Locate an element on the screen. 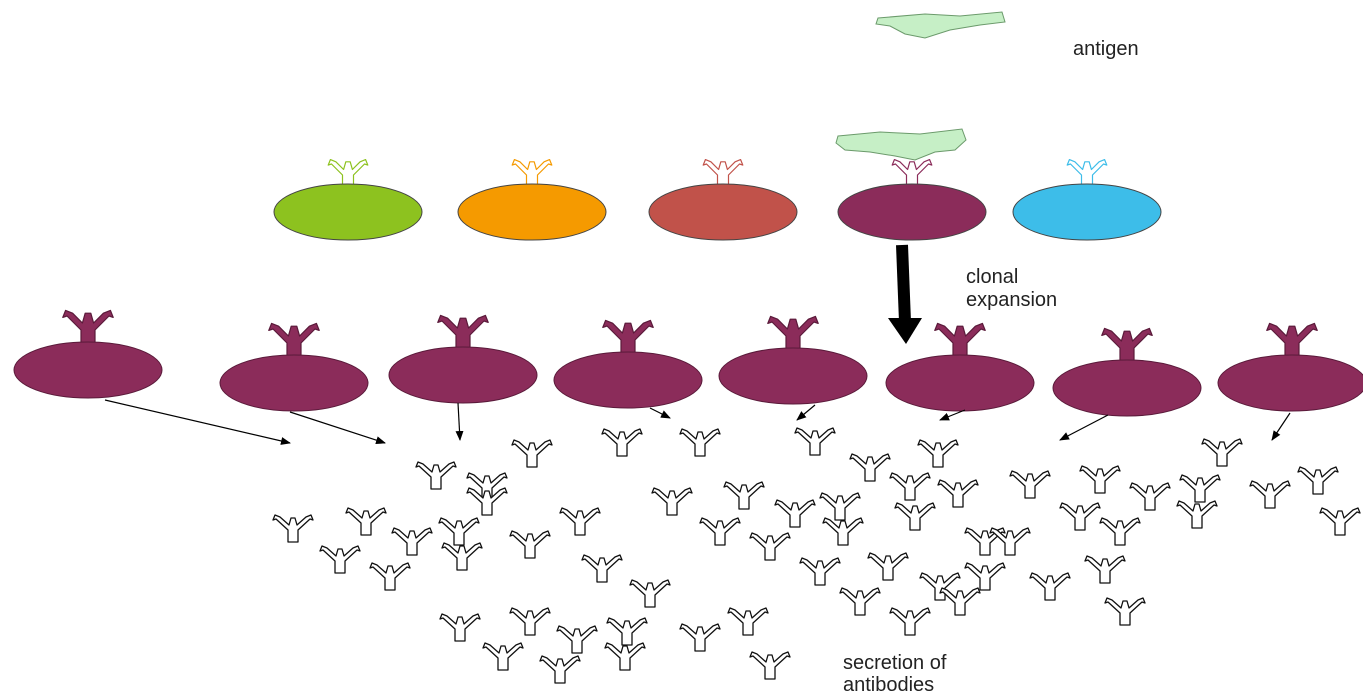 The height and width of the screenshot is (696, 1363). secretion-label: secretion of is located at coordinates (895, 663).